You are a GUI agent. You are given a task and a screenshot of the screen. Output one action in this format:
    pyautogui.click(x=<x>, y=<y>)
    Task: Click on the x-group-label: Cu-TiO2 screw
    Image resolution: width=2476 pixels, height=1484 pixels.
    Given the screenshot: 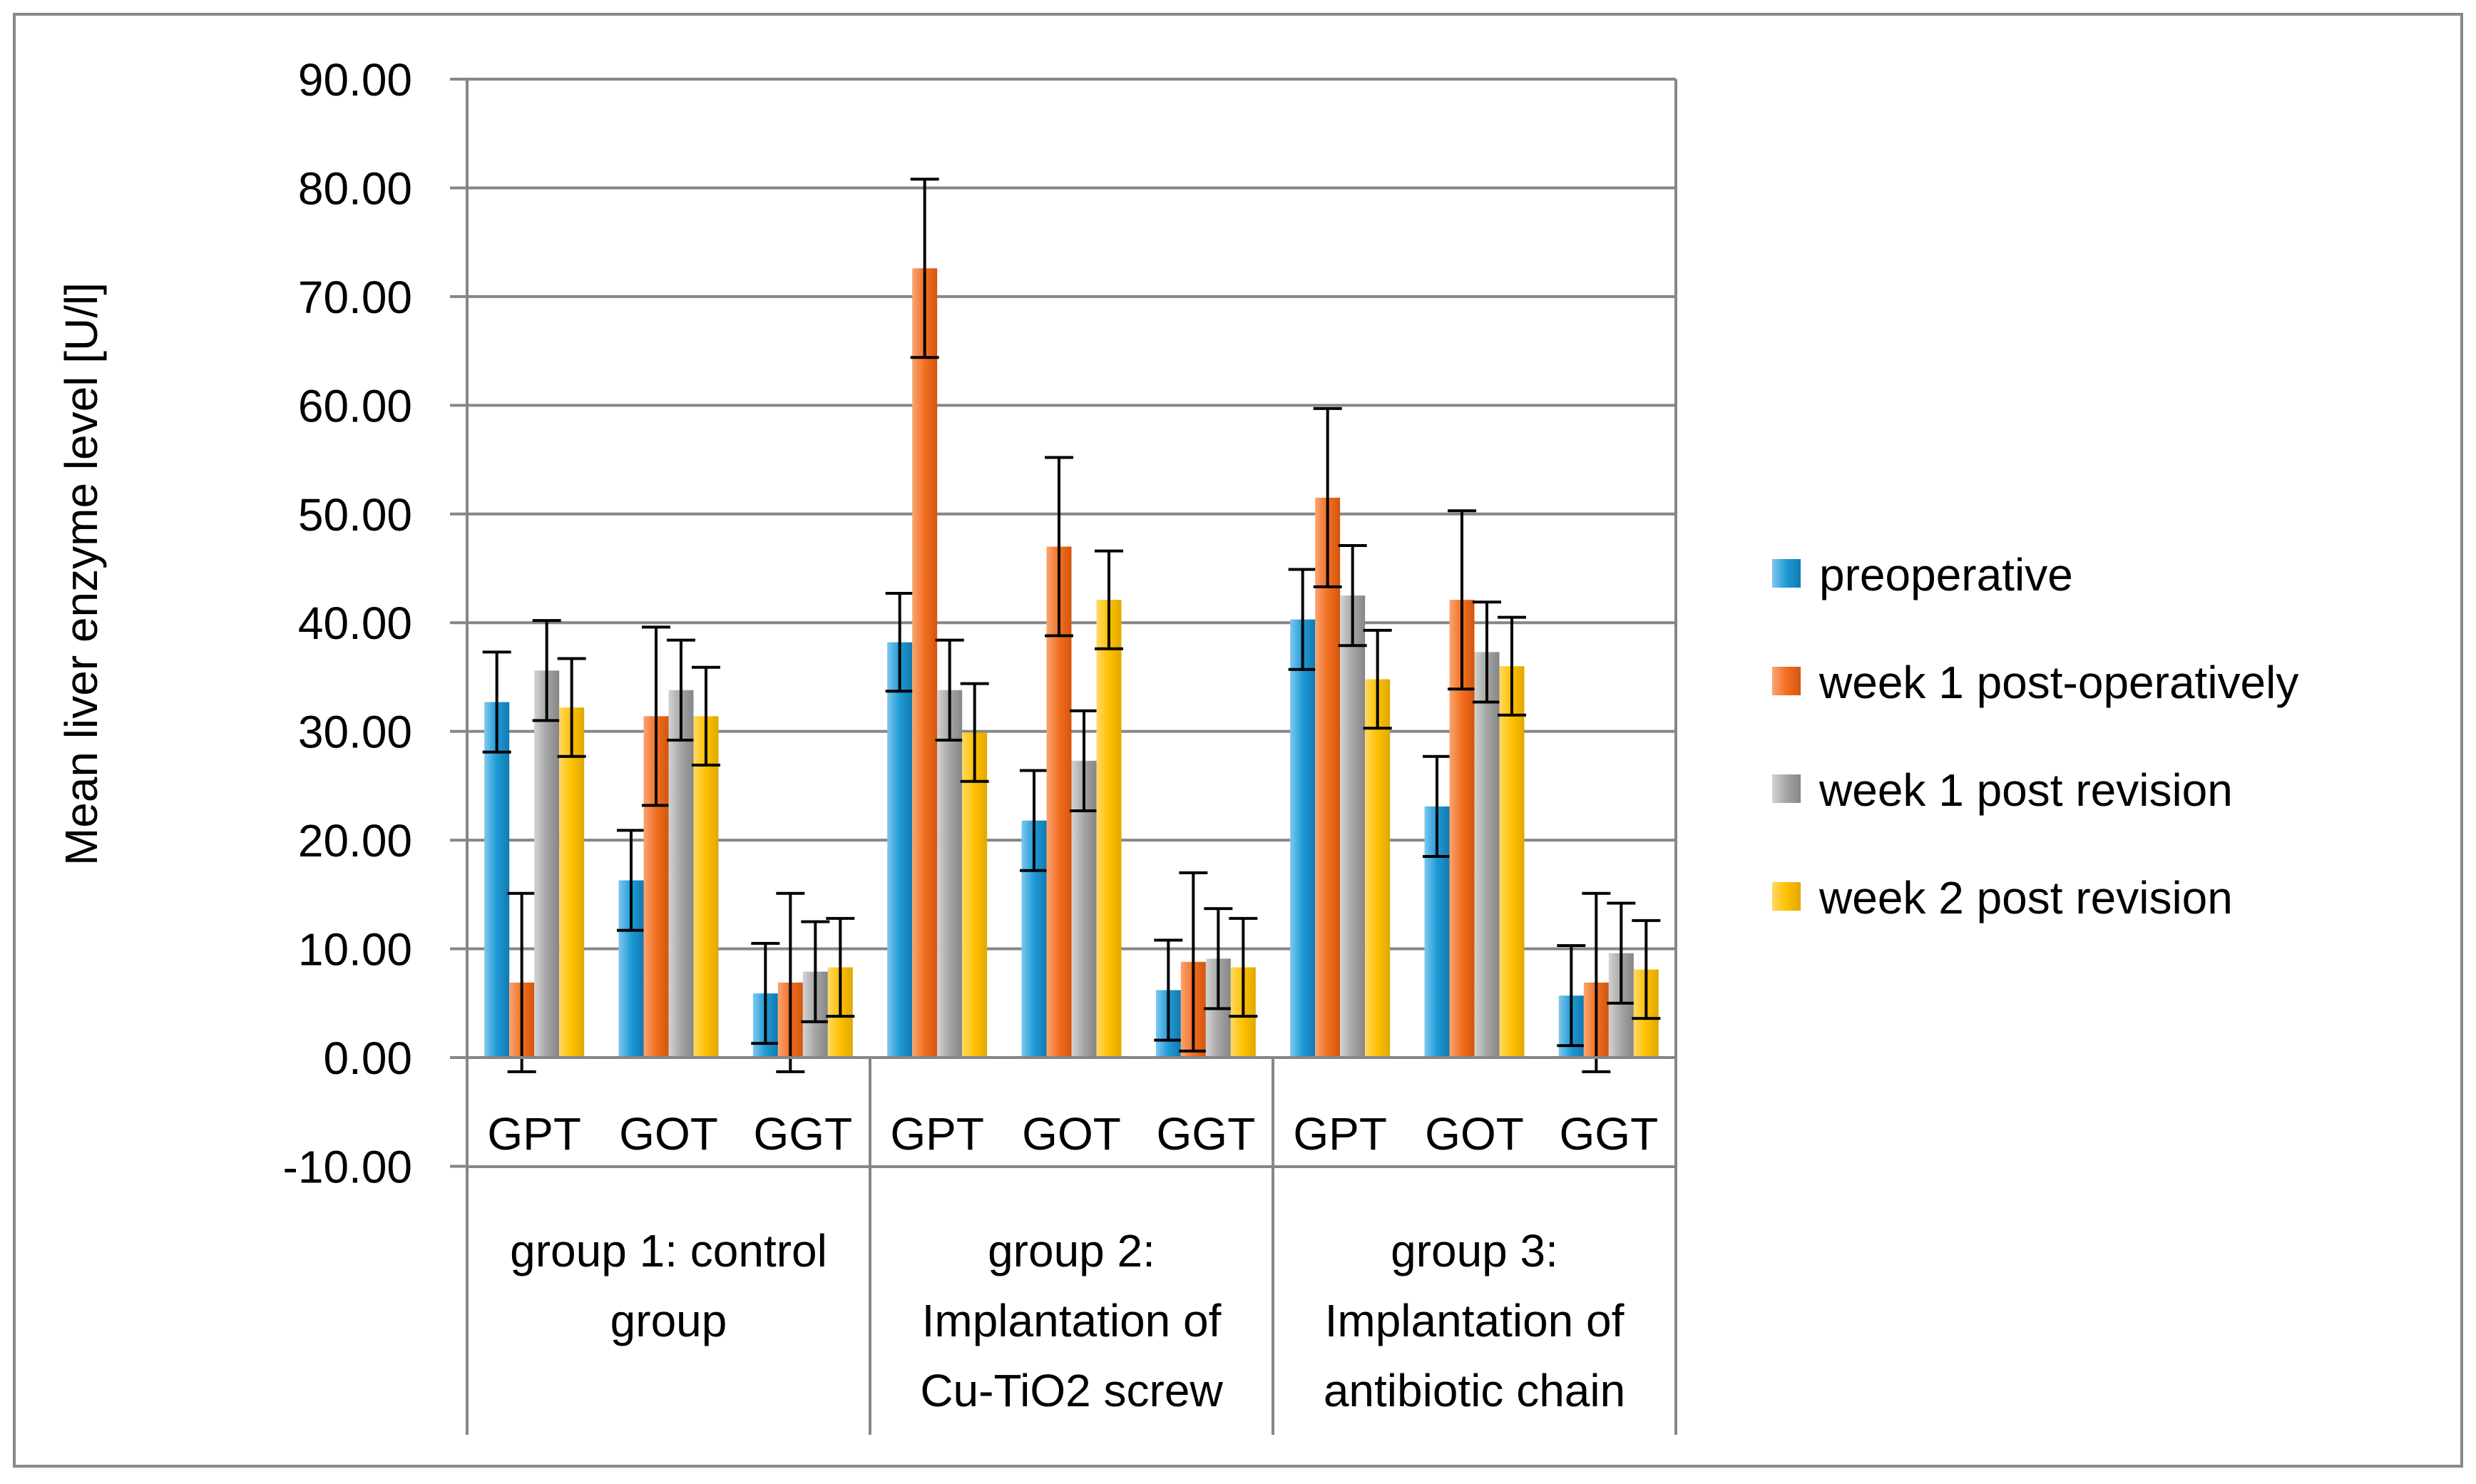 What is the action you would take?
    pyautogui.click(x=1071, y=1390)
    